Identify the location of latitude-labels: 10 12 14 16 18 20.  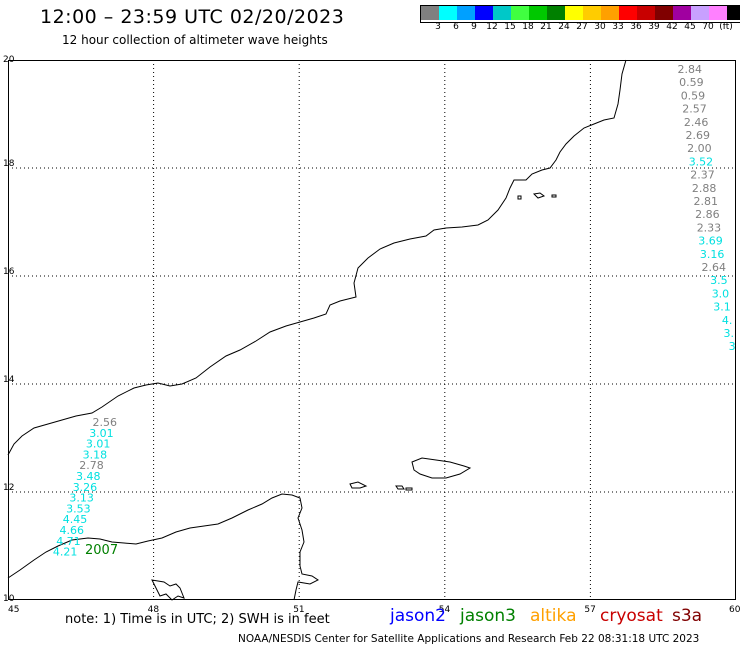
(9, 329).